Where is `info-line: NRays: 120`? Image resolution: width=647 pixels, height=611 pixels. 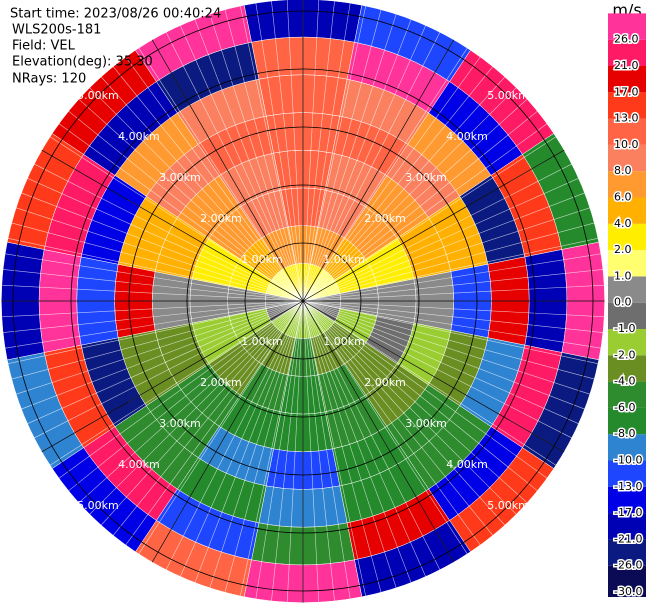 info-line: NRays: 120 is located at coordinates (49, 79).